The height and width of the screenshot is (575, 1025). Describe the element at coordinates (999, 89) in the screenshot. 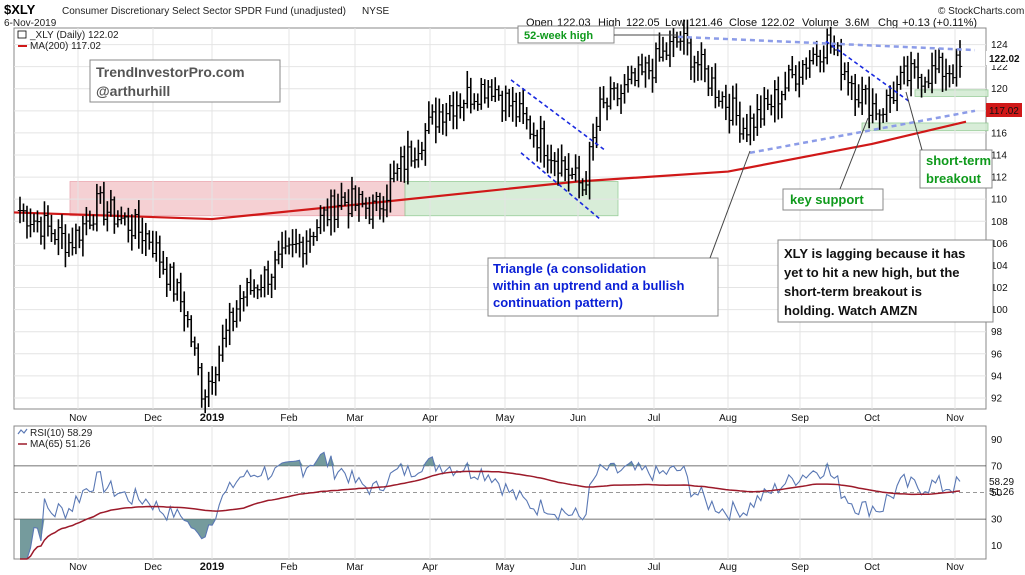

I see `price-y-tick: 120` at that location.